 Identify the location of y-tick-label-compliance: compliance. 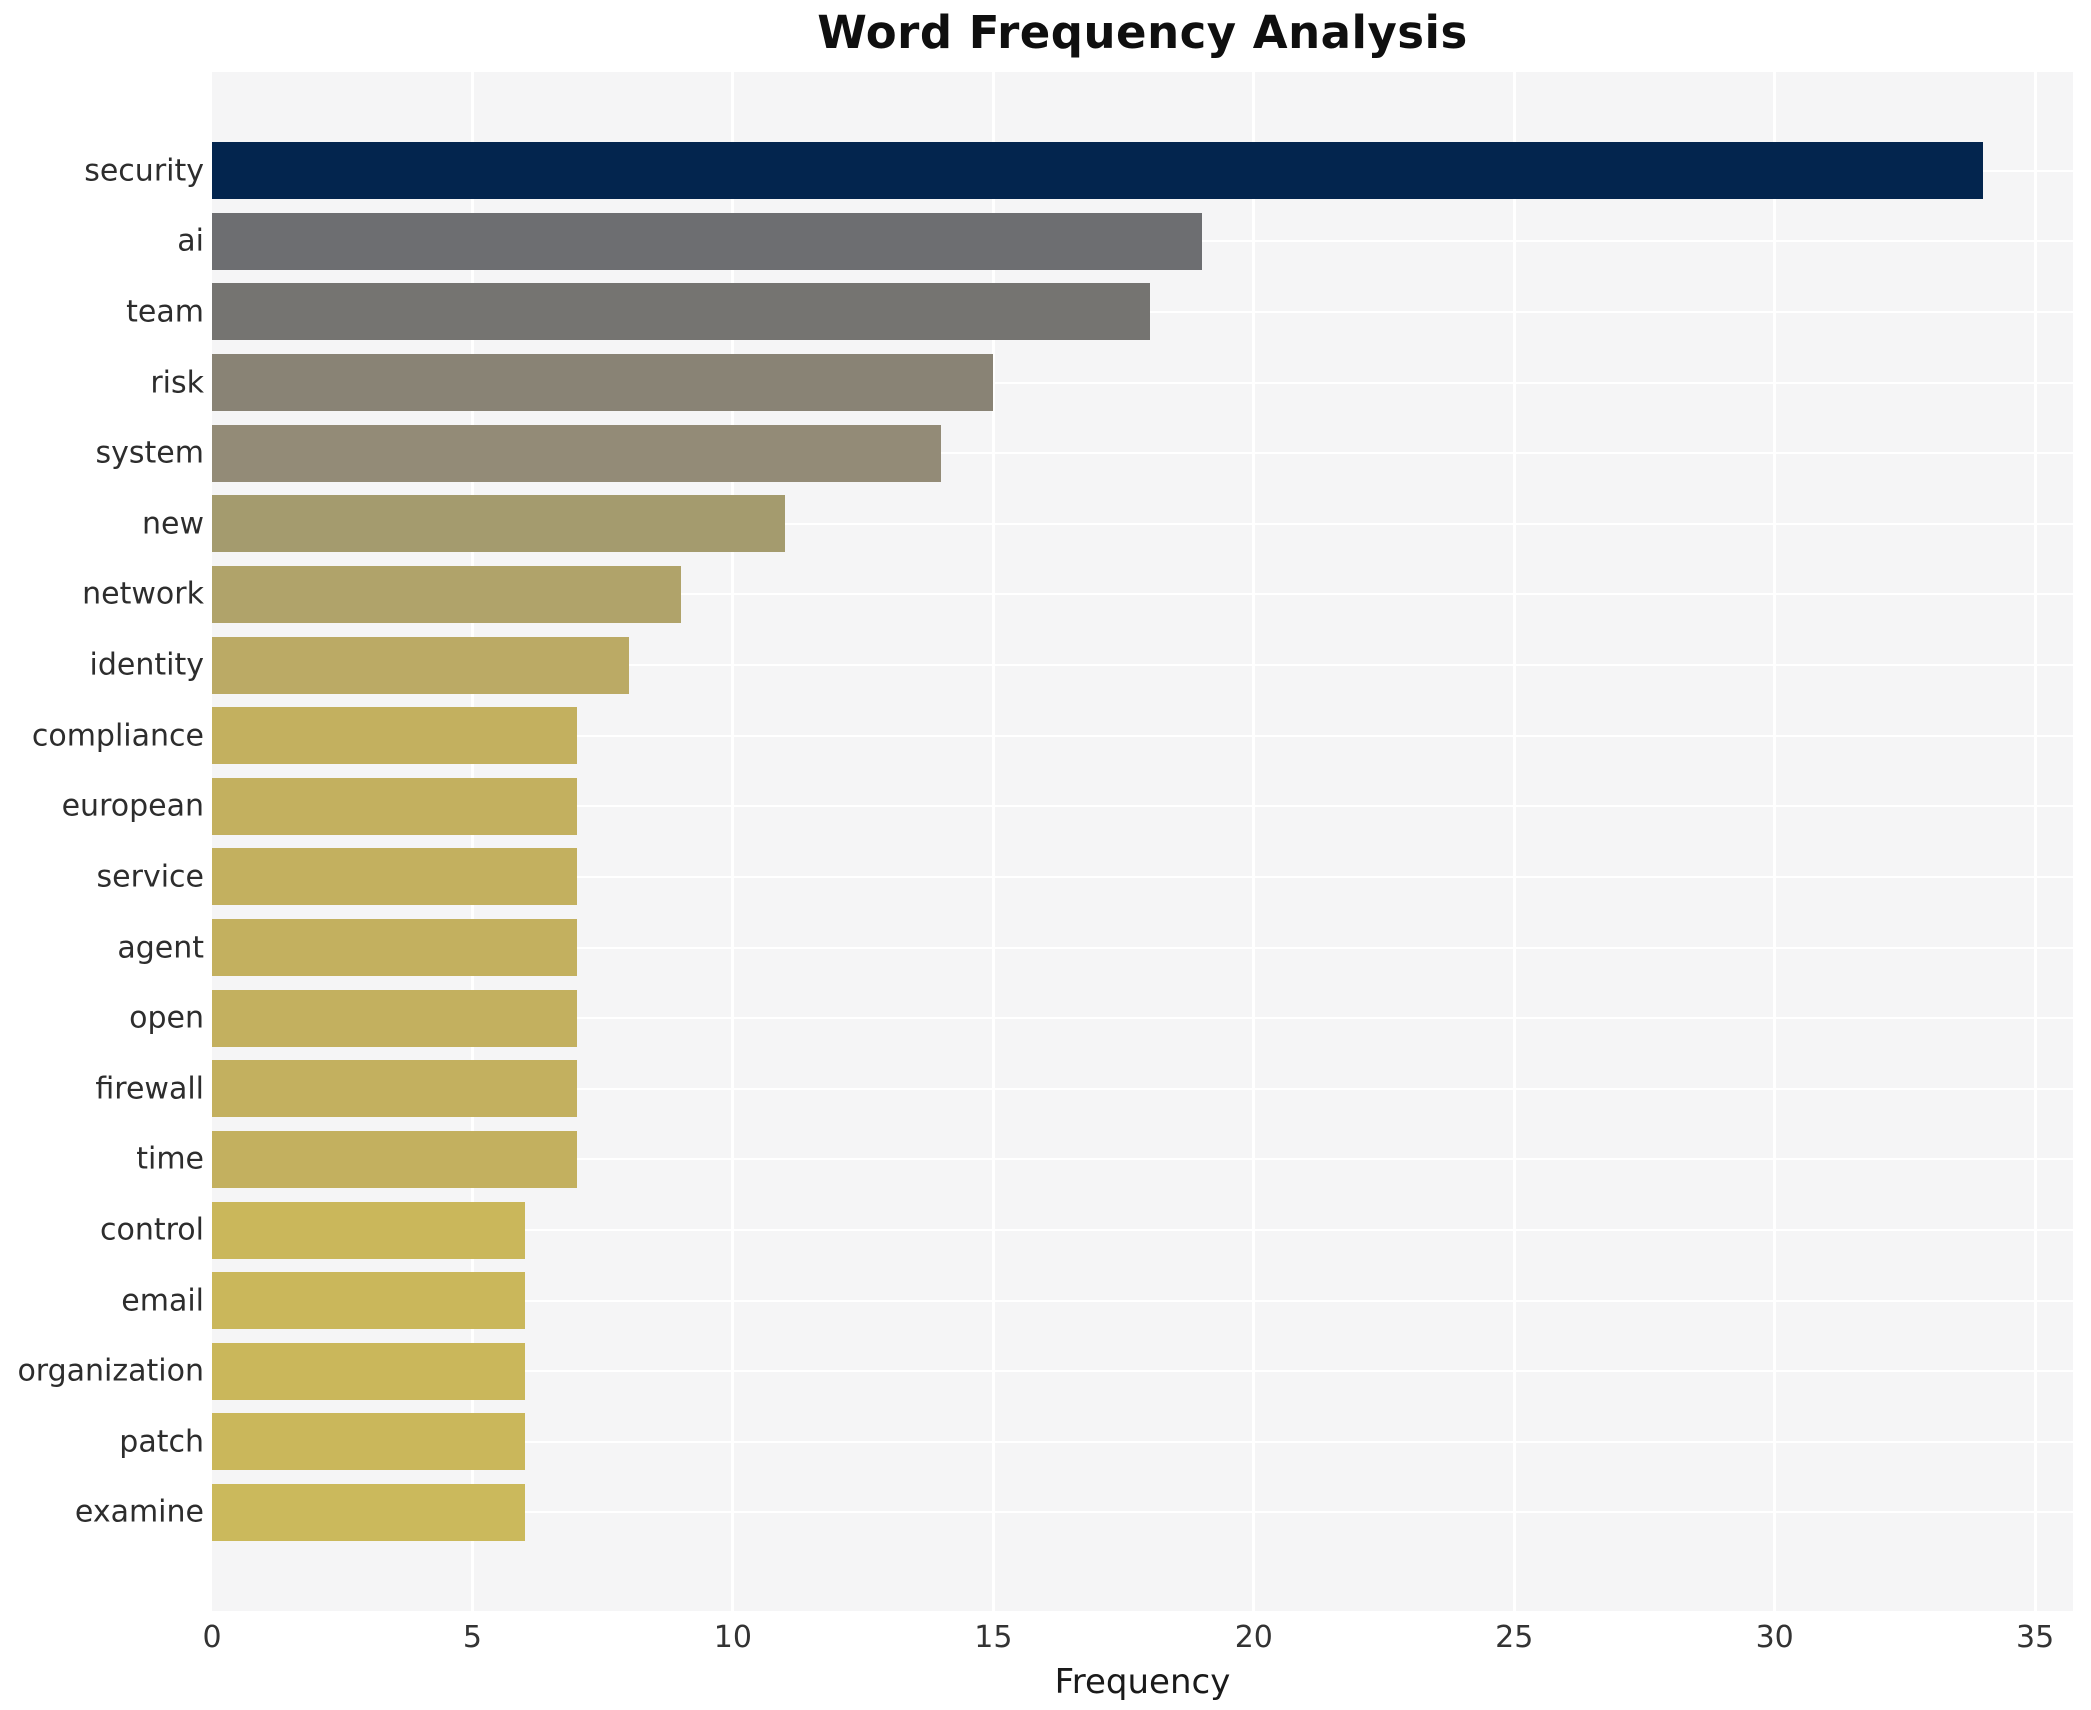
(117, 736).